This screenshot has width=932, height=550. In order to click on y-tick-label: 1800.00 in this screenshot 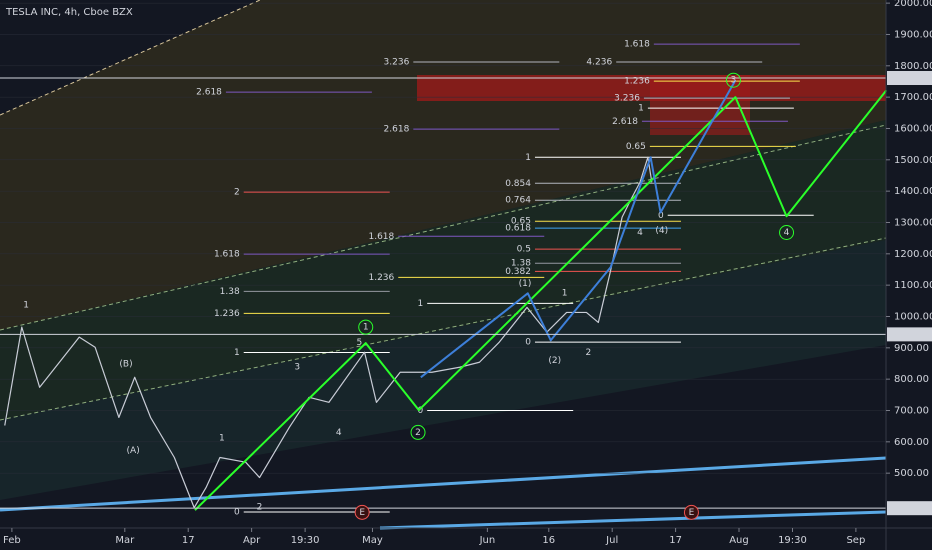, I will do `click(913, 66)`.